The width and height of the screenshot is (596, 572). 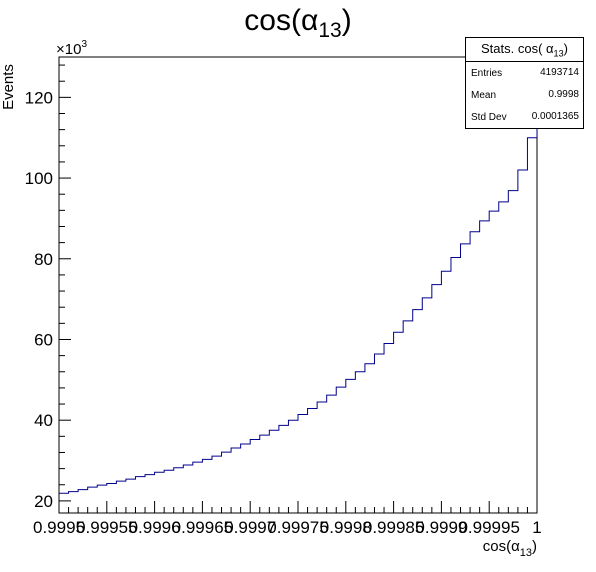 I want to click on stats-row-entries: Entries 4193714, so click(x=524, y=73).